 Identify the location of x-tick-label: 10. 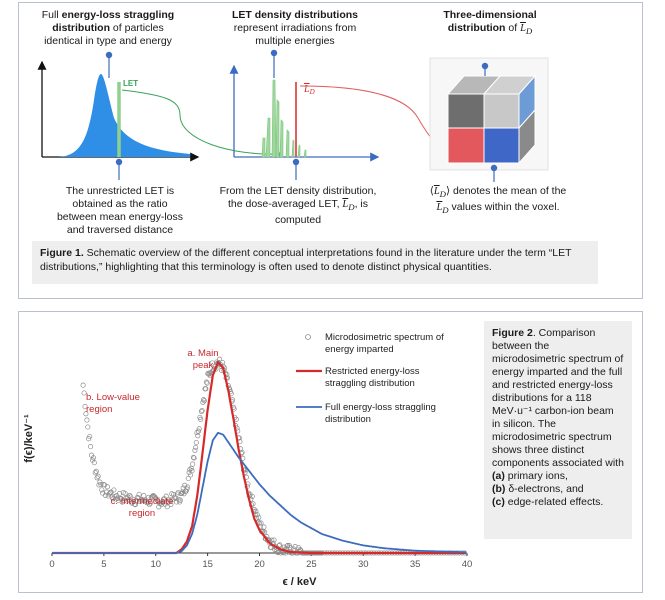
(155, 564).